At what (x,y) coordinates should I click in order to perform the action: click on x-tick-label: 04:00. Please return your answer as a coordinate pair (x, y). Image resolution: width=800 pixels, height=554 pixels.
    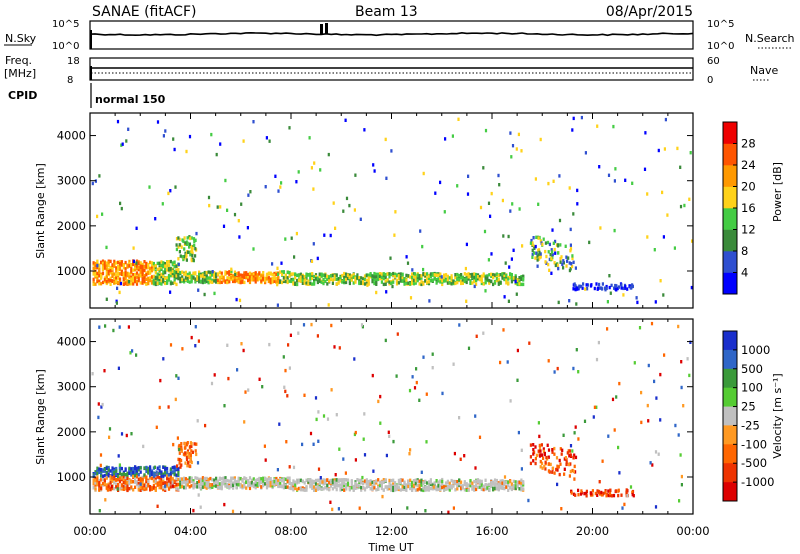
    Looking at the image, I should click on (190, 531).